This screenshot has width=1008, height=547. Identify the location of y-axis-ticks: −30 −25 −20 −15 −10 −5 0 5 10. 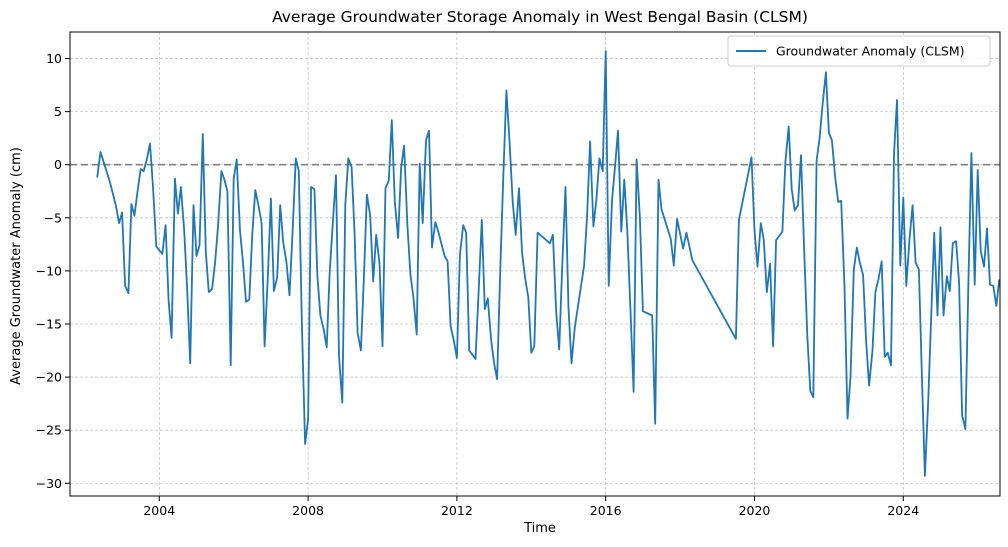
(53, 271).